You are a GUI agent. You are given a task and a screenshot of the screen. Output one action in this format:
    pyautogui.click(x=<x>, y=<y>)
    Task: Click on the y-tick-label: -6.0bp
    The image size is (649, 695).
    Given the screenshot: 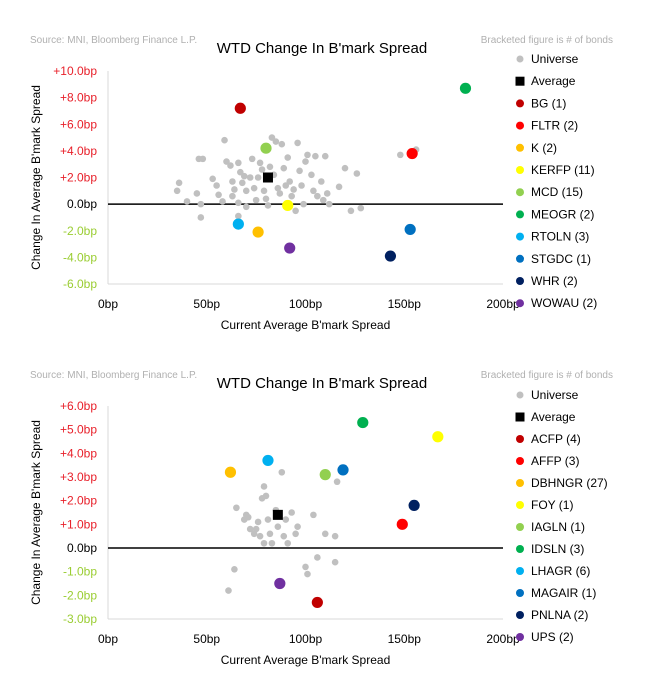 What is the action you would take?
    pyautogui.click(x=80, y=284)
    